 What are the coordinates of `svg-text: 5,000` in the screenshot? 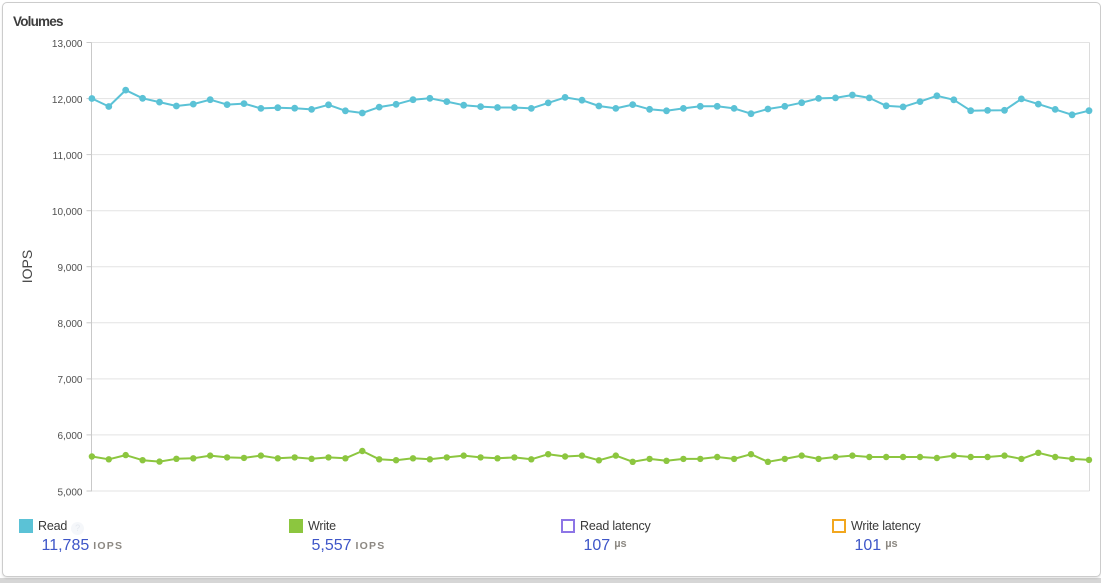 It's located at (69, 492).